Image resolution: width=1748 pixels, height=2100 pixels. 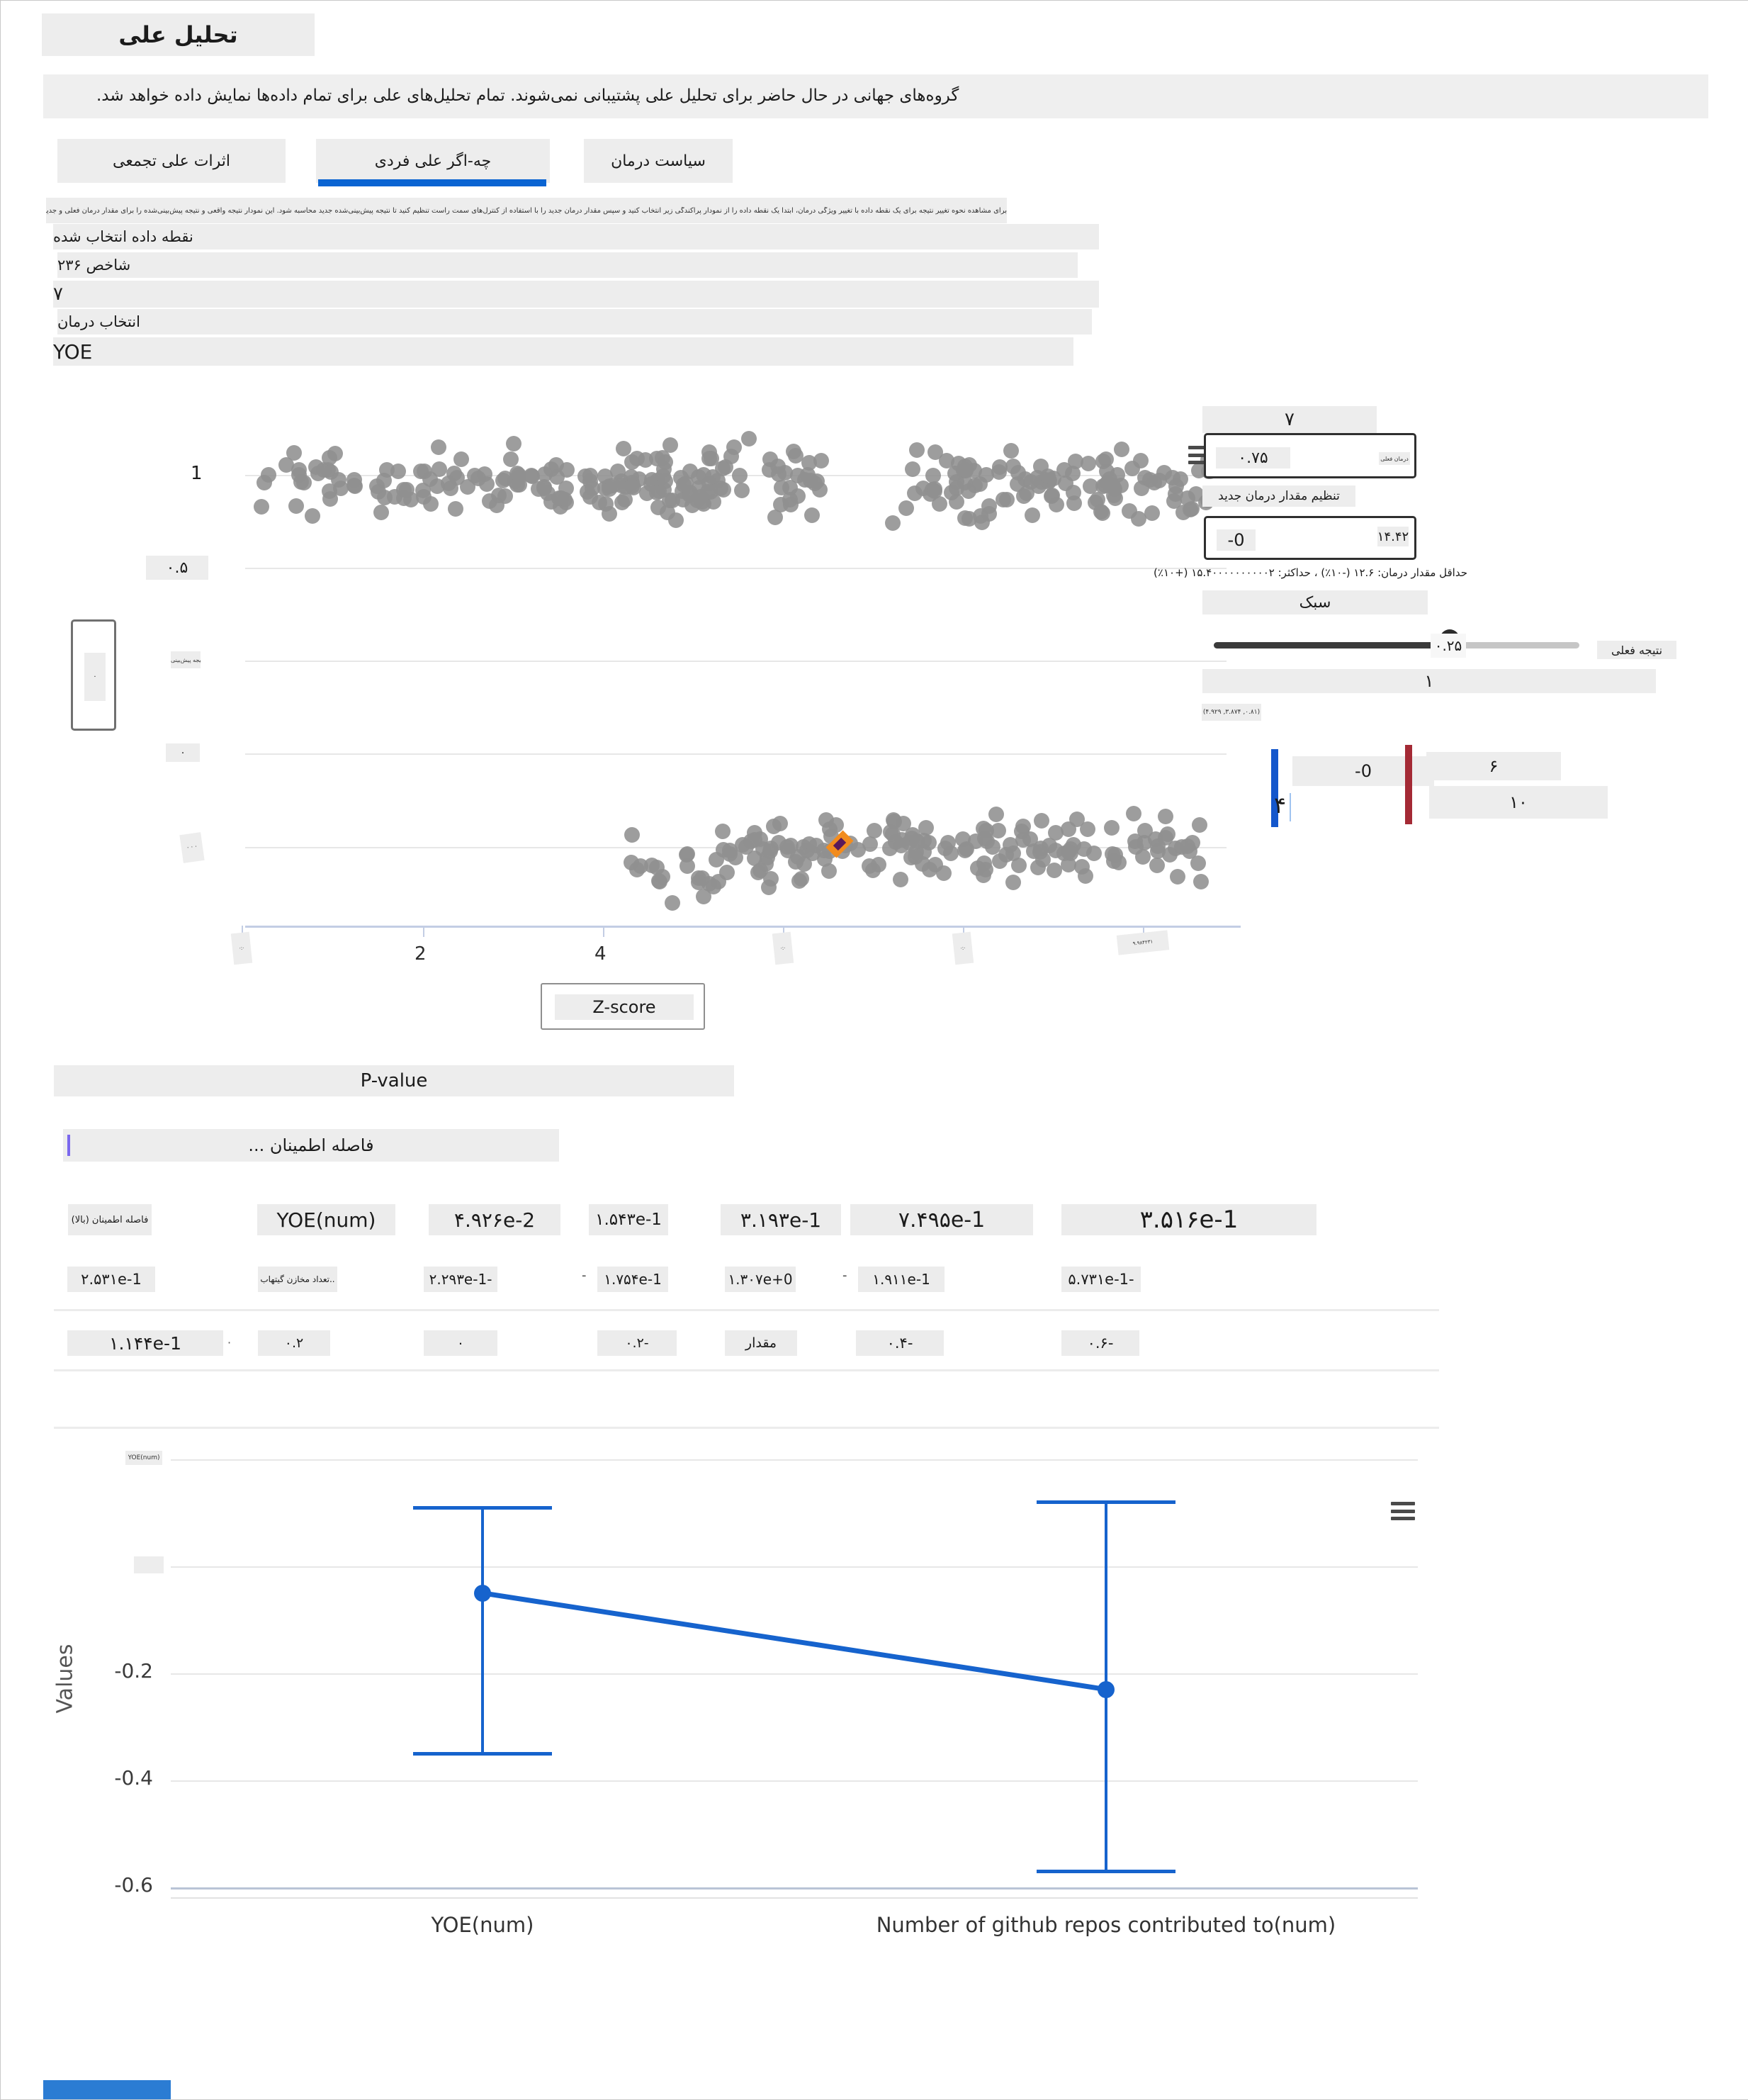 I want to click on spinner-decrement-box: -0, so click(x=1236, y=540).